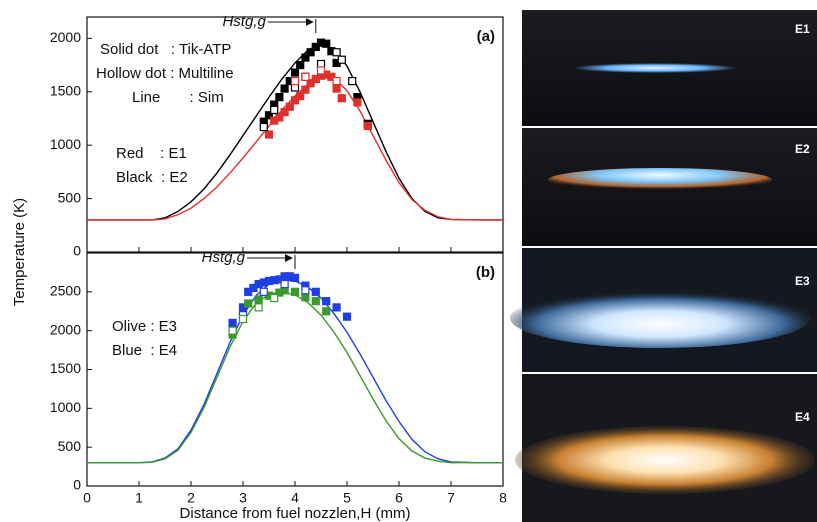 Image resolution: width=817 pixels, height=522 pixels. I want to click on x-tick-label: 1, so click(139, 498).